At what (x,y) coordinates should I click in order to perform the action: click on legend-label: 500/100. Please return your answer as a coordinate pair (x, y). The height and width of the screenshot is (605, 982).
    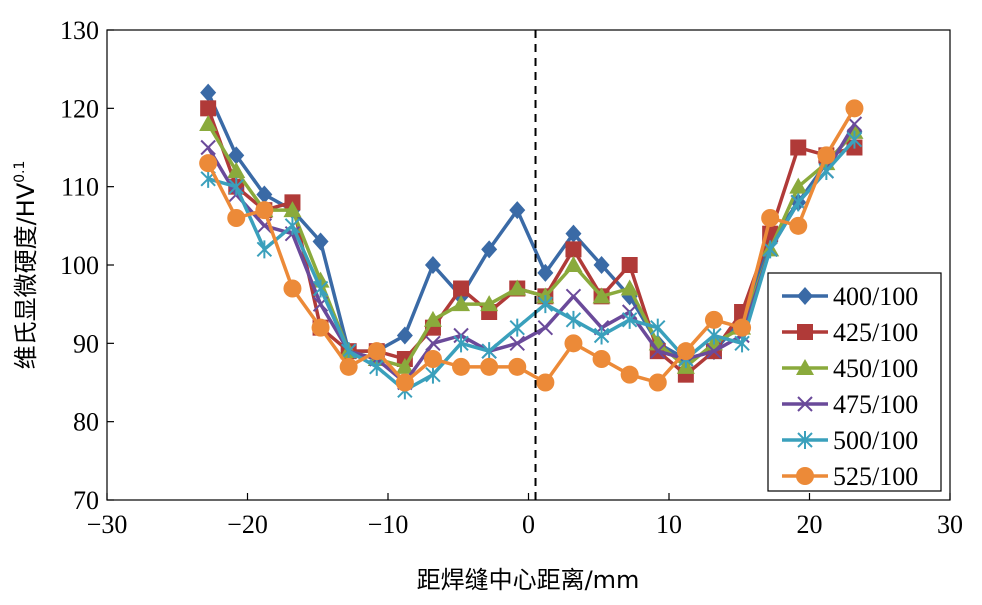
    Looking at the image, I should click on (875, 440).